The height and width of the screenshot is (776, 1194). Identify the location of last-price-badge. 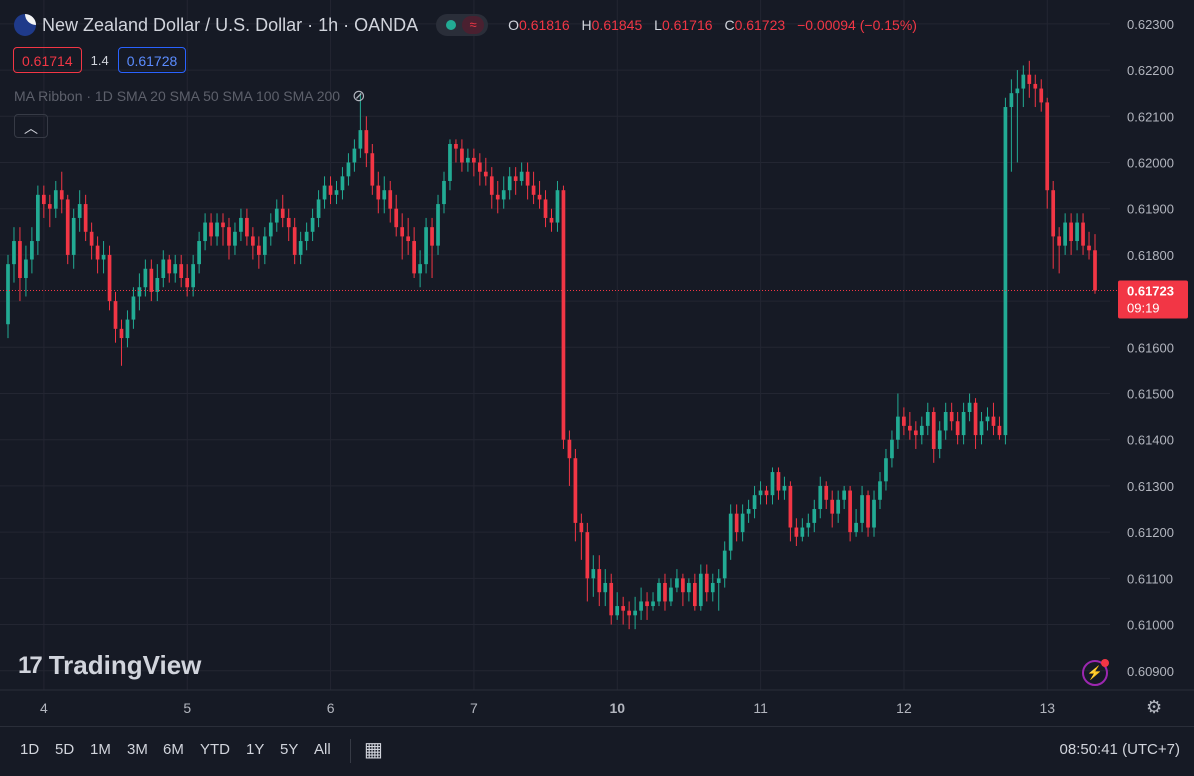
(1153, 299).